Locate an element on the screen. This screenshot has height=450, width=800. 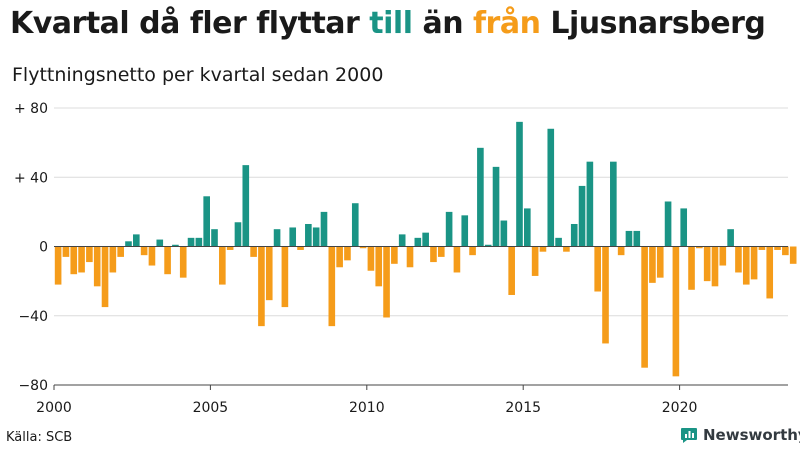
title-accent-till: till is located at coordinates (391, 23).